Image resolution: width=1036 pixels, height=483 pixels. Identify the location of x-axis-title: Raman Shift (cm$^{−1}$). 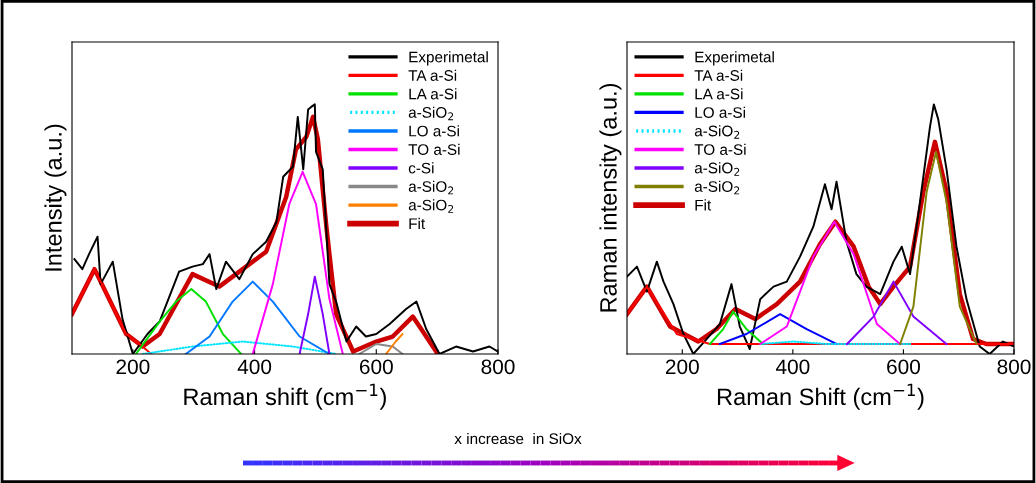
(820, 396).